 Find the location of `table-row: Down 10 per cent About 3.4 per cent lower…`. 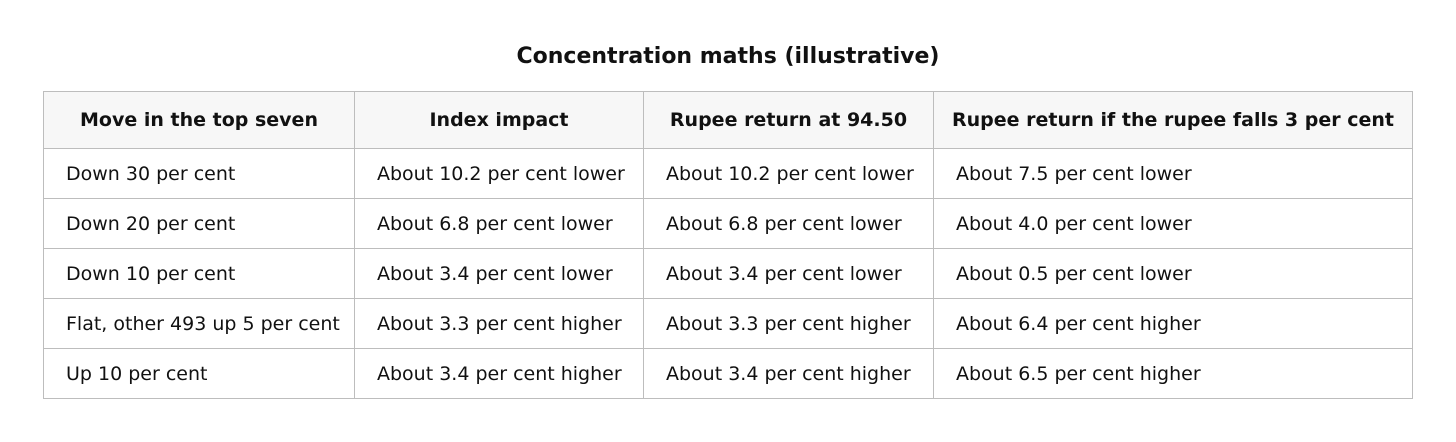

table-row: Down 10 per cent About 3.4 per cent lower… is located at coordinates (728, 273).